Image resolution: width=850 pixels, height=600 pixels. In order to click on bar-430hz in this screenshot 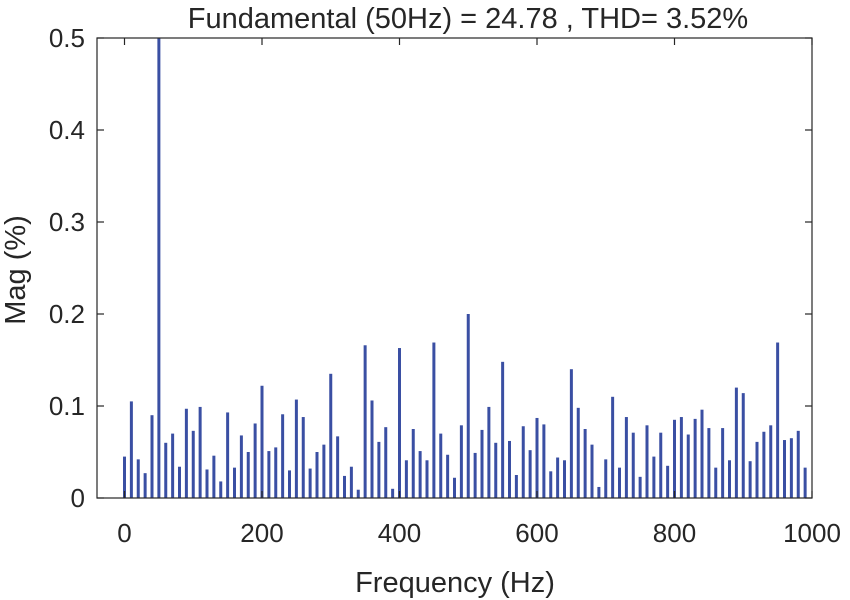, I will do `click(420, 474)`.